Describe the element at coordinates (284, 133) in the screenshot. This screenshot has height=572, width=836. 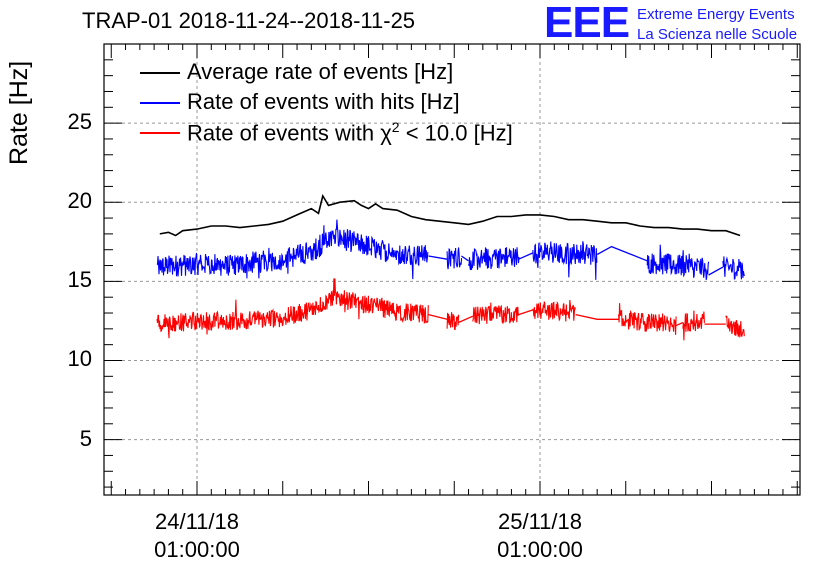
I see `legend-chi2-prefix: Rate of events with` at that location.